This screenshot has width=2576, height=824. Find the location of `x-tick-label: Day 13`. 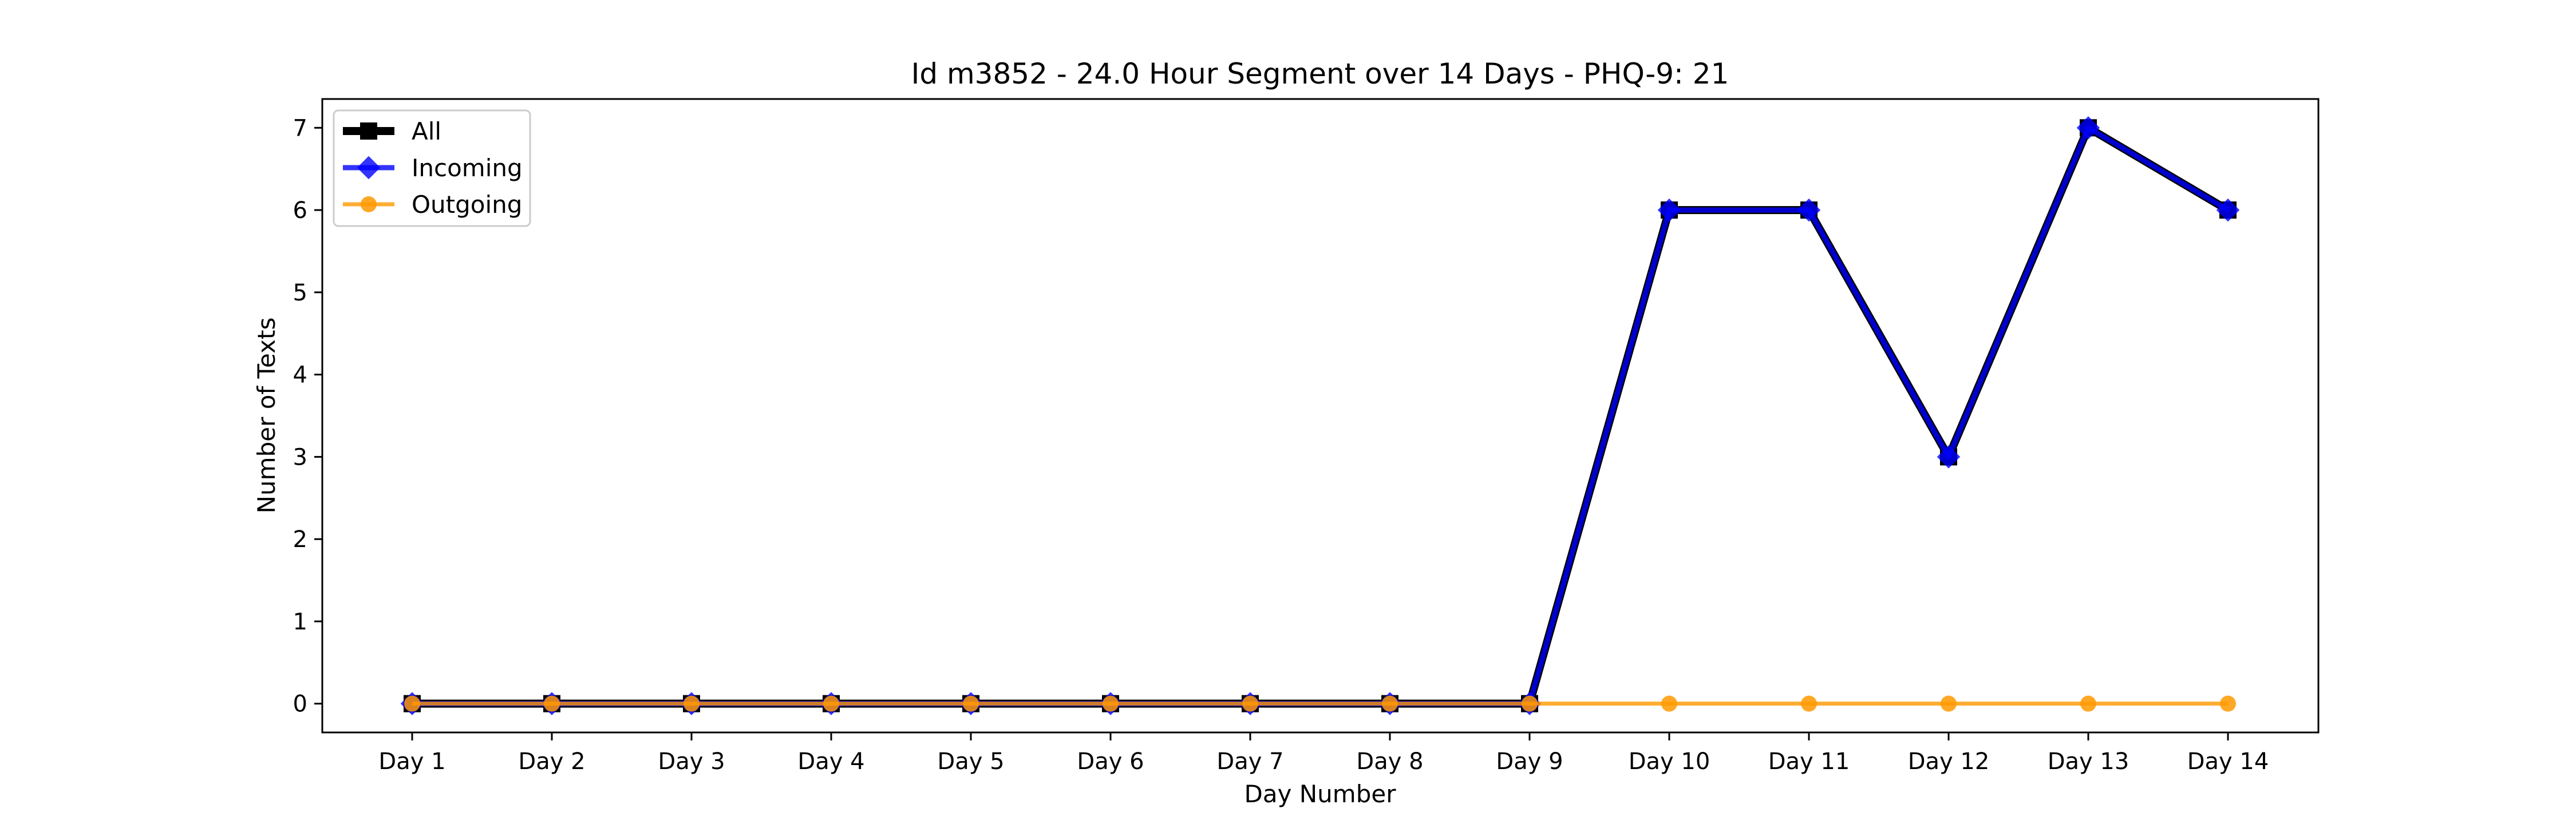

x-tick-label: Day 13 is located at coordinates (2088, 761).